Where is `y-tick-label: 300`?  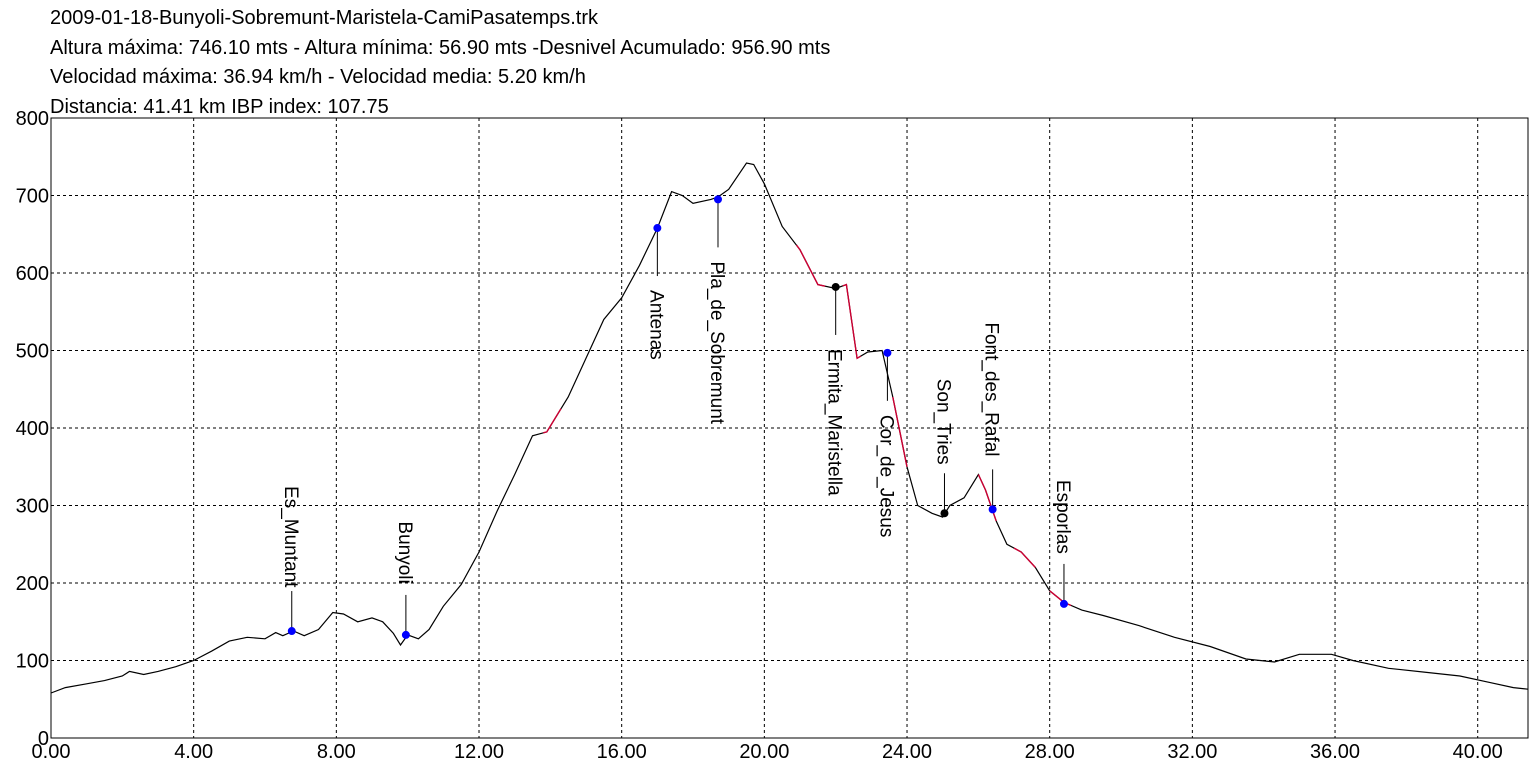
y-tick-label: 300 is located at coordinates (32, 507).